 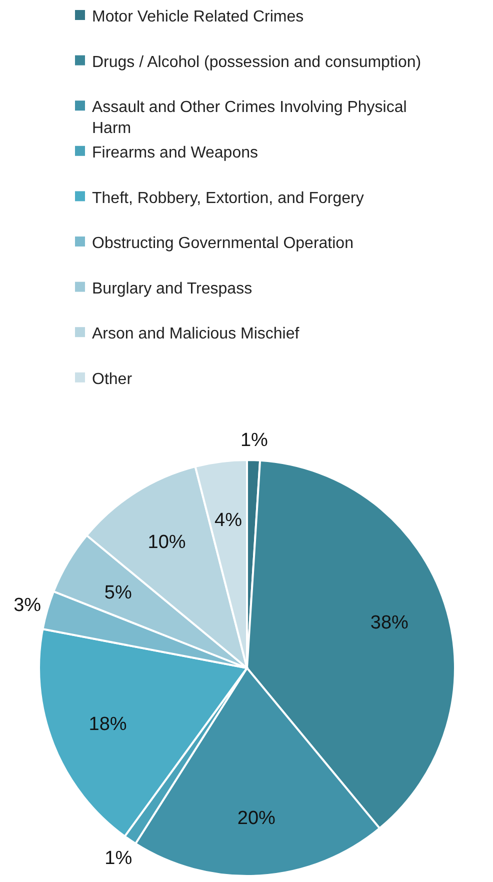 I want to click on legend-label: Other, so click(x=112, y=379).